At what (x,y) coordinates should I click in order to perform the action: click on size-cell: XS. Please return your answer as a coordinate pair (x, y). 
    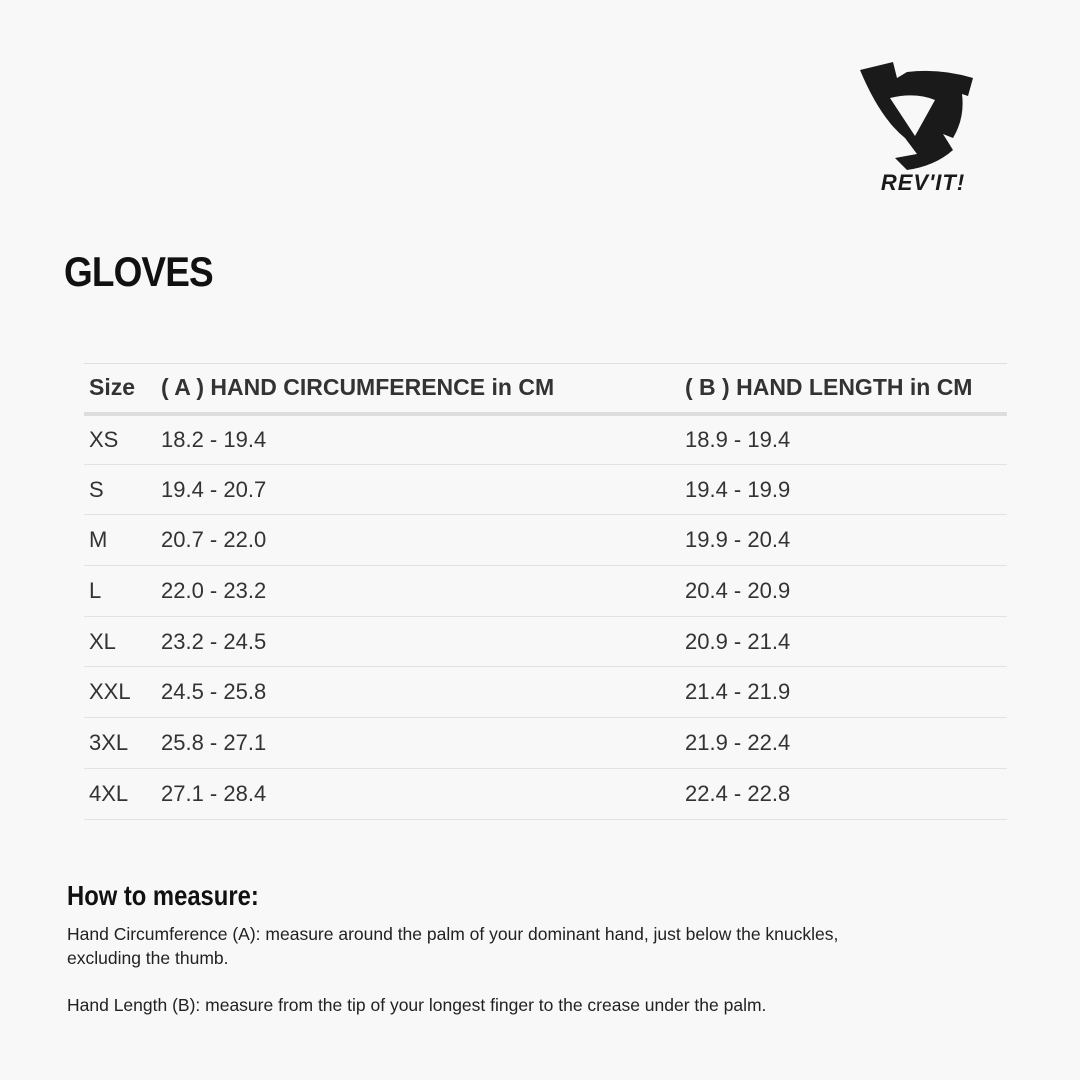
    Looking at the image, I should click on (104, 439).